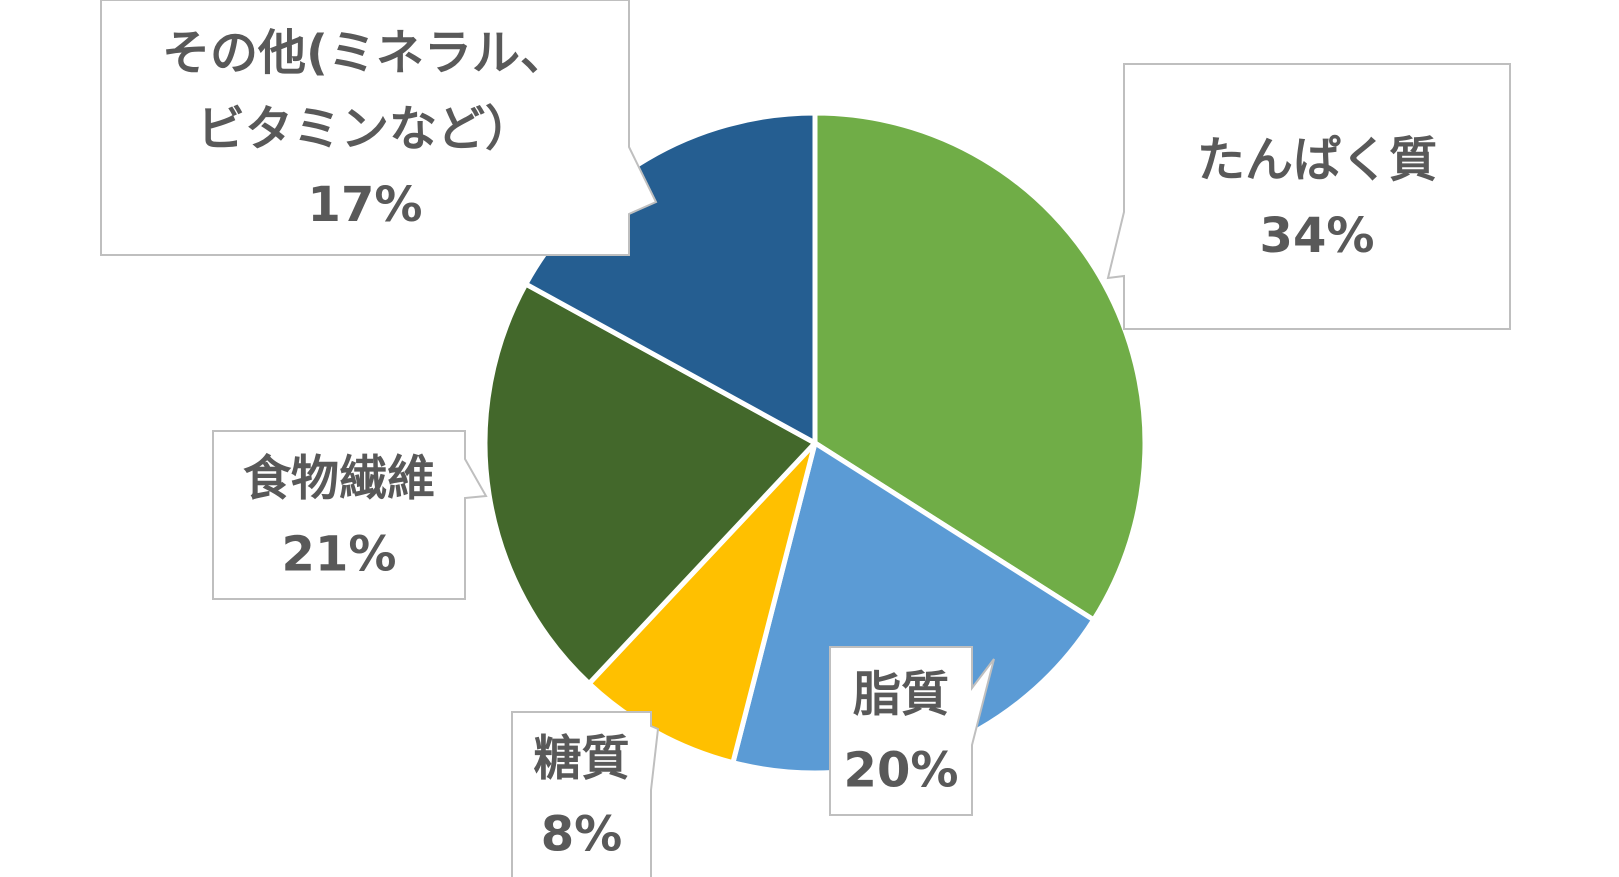 This screenshot has width=1619, height=877. What do you see at coordinates (650, 484) in the screenshot?
I see `pie-slice` at bounding box center [650, 484].